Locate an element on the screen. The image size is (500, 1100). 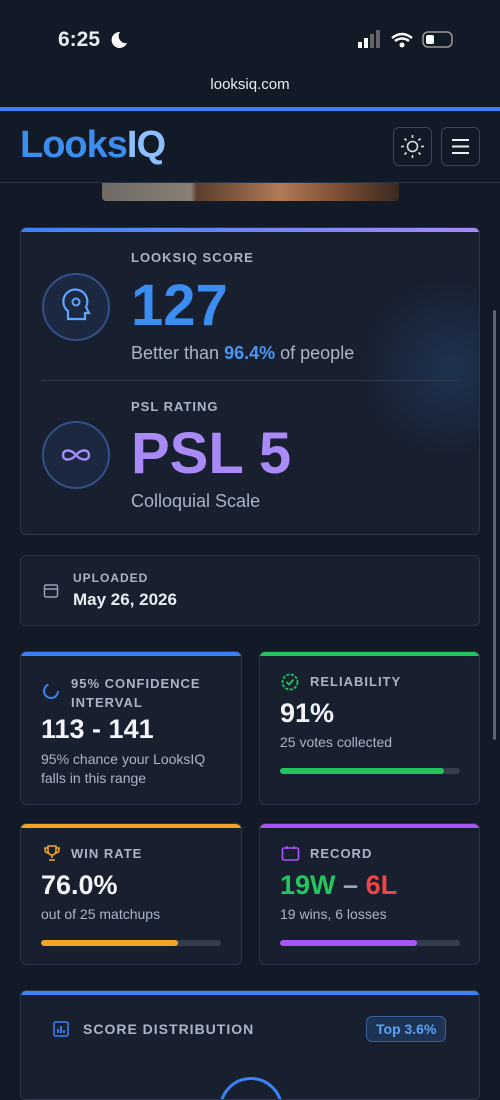
reliability-value: 91% is located at coordinates (307, 713).